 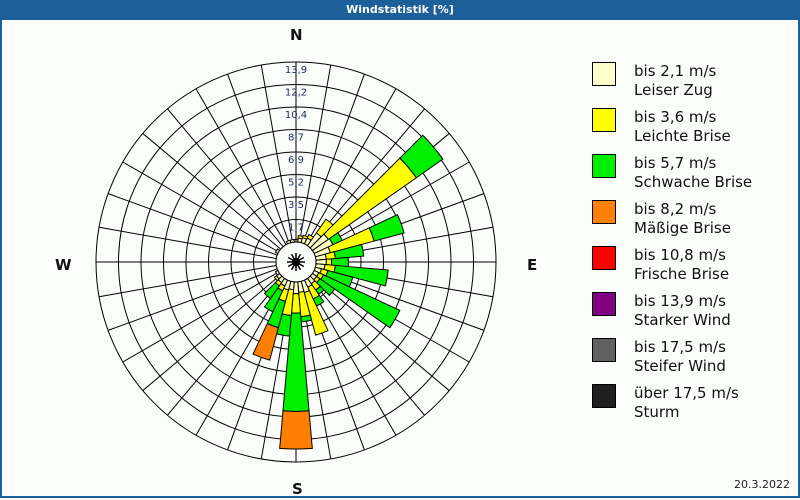 I want to click on legend-range: über 17,5 m/s, so click(x=686, y=393).